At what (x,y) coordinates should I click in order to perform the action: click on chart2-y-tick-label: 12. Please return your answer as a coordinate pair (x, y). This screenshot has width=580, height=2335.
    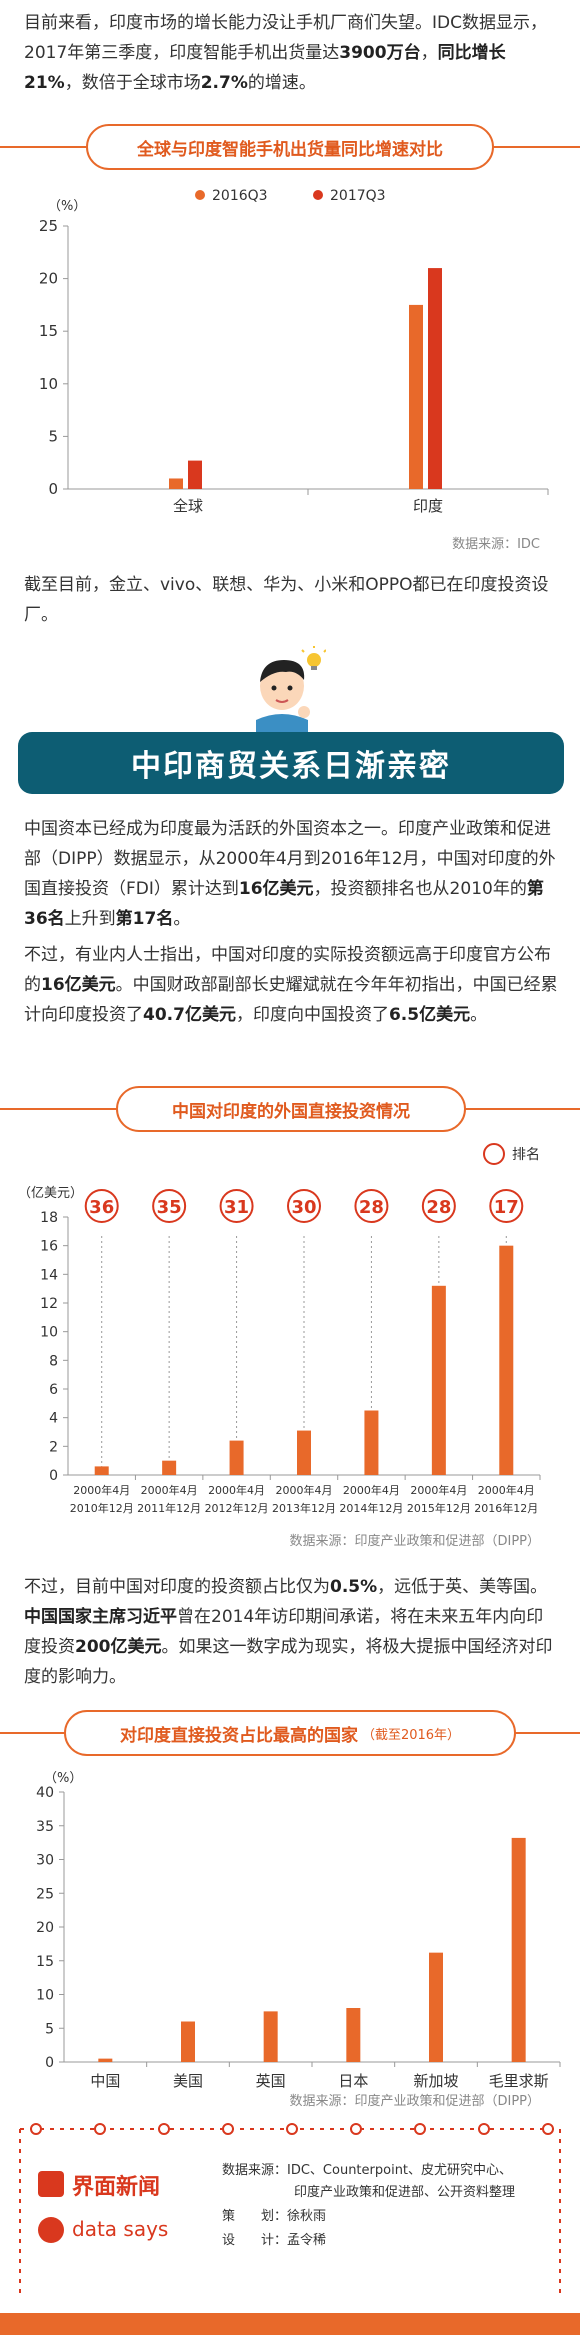
    Looking at the image, I should click on (49, 1304).